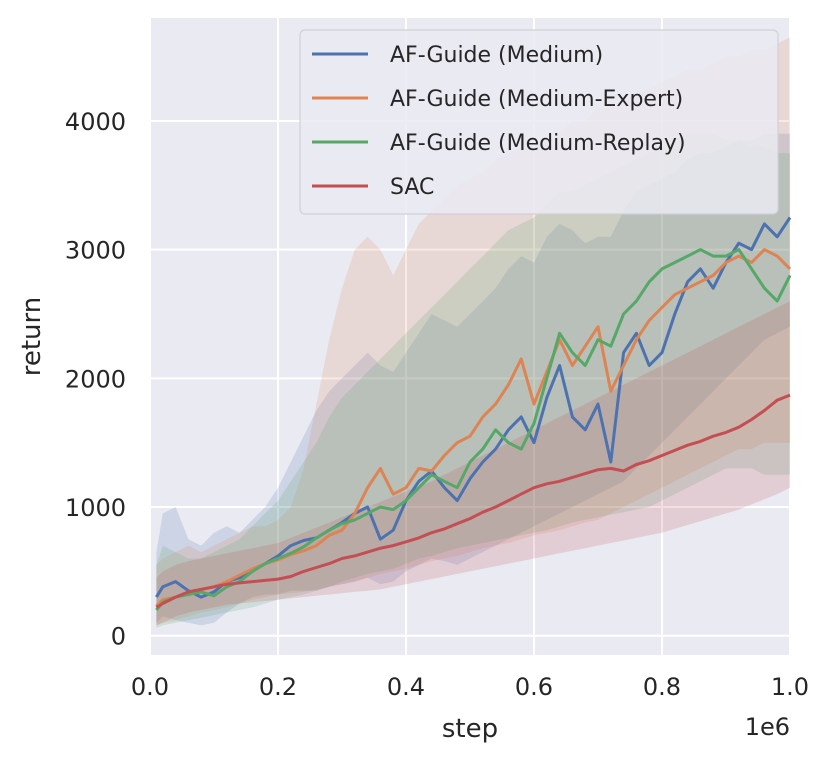 The image size is (830, 765). Describe the element at coordinates (534, 687) in the screenshot. I see `x-tick-label: 0.6` at that location.